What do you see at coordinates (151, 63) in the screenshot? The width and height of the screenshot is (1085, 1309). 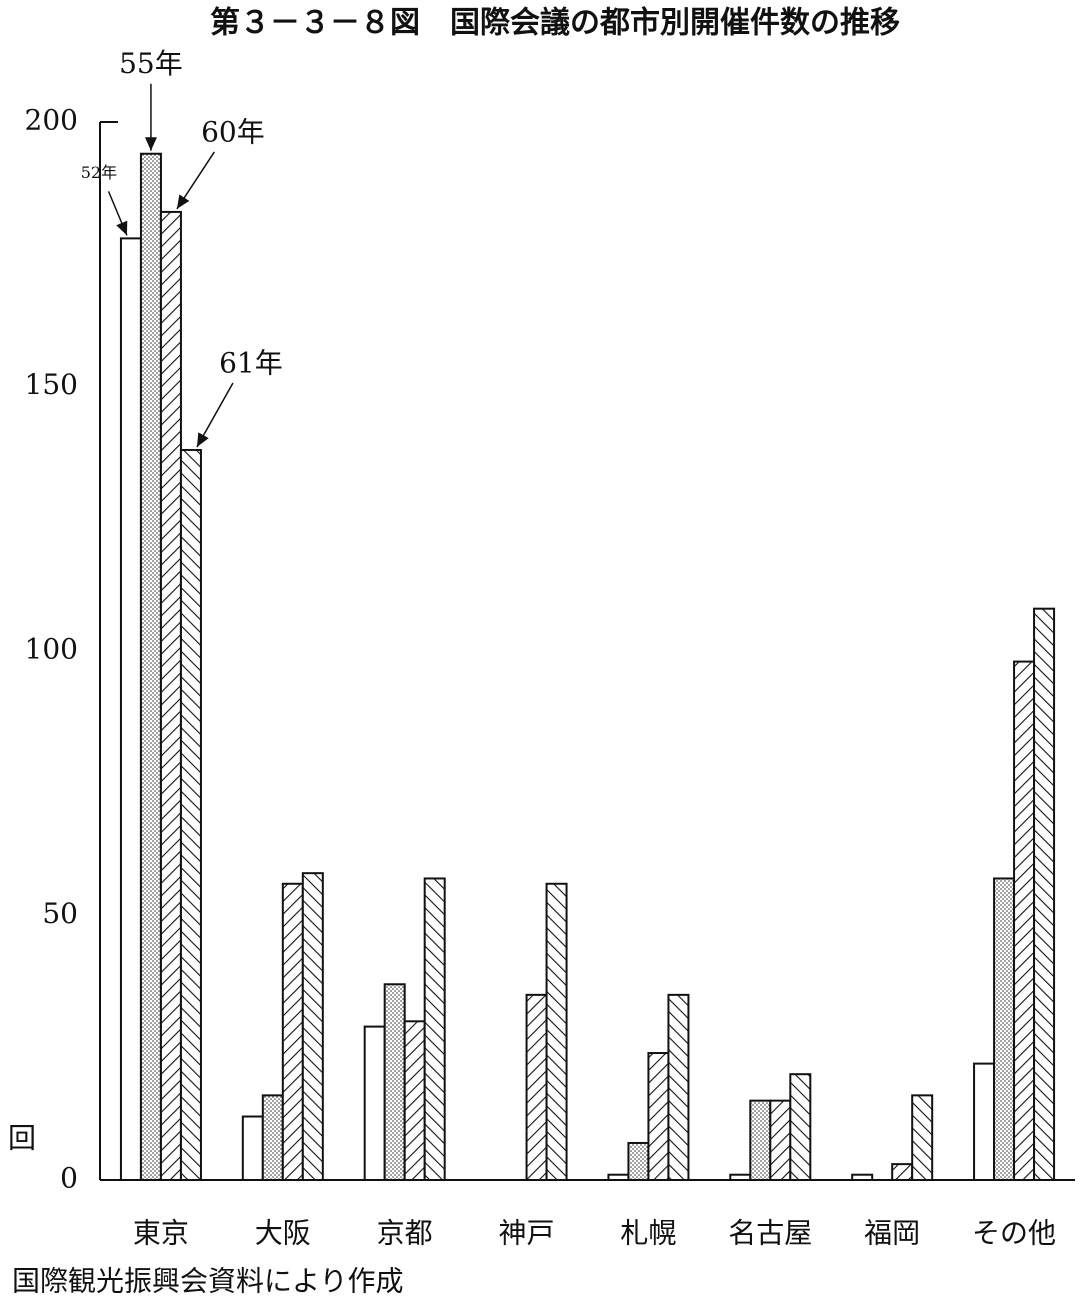 I see `legend-label: 55年` at bounding box center [151, 63].